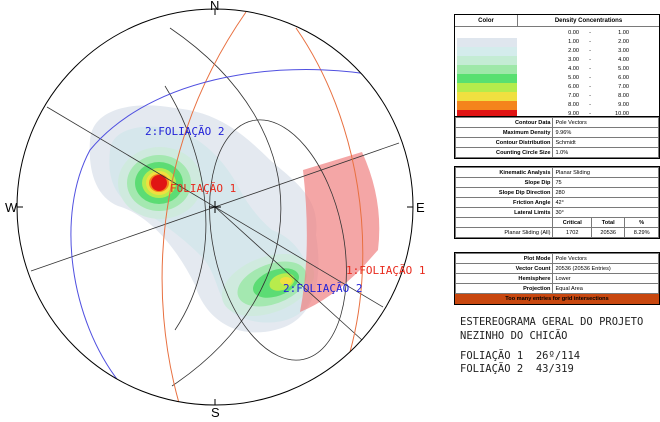  Describe the element at coordinates (573, 96) in the screenshot. I see `legend-range-from: 7.00` at that location.